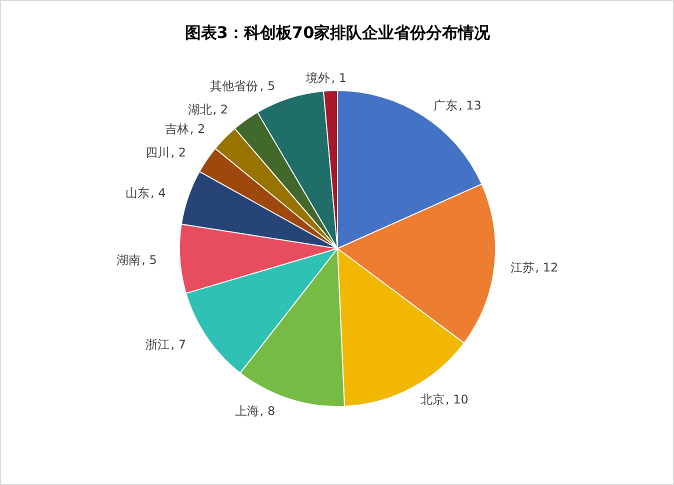 Image resolution: width=674 pixels, height=485 pixels. Describe the element at coordinates (546, 267) in the screenshot. I see `data-label: , 12` at that location.